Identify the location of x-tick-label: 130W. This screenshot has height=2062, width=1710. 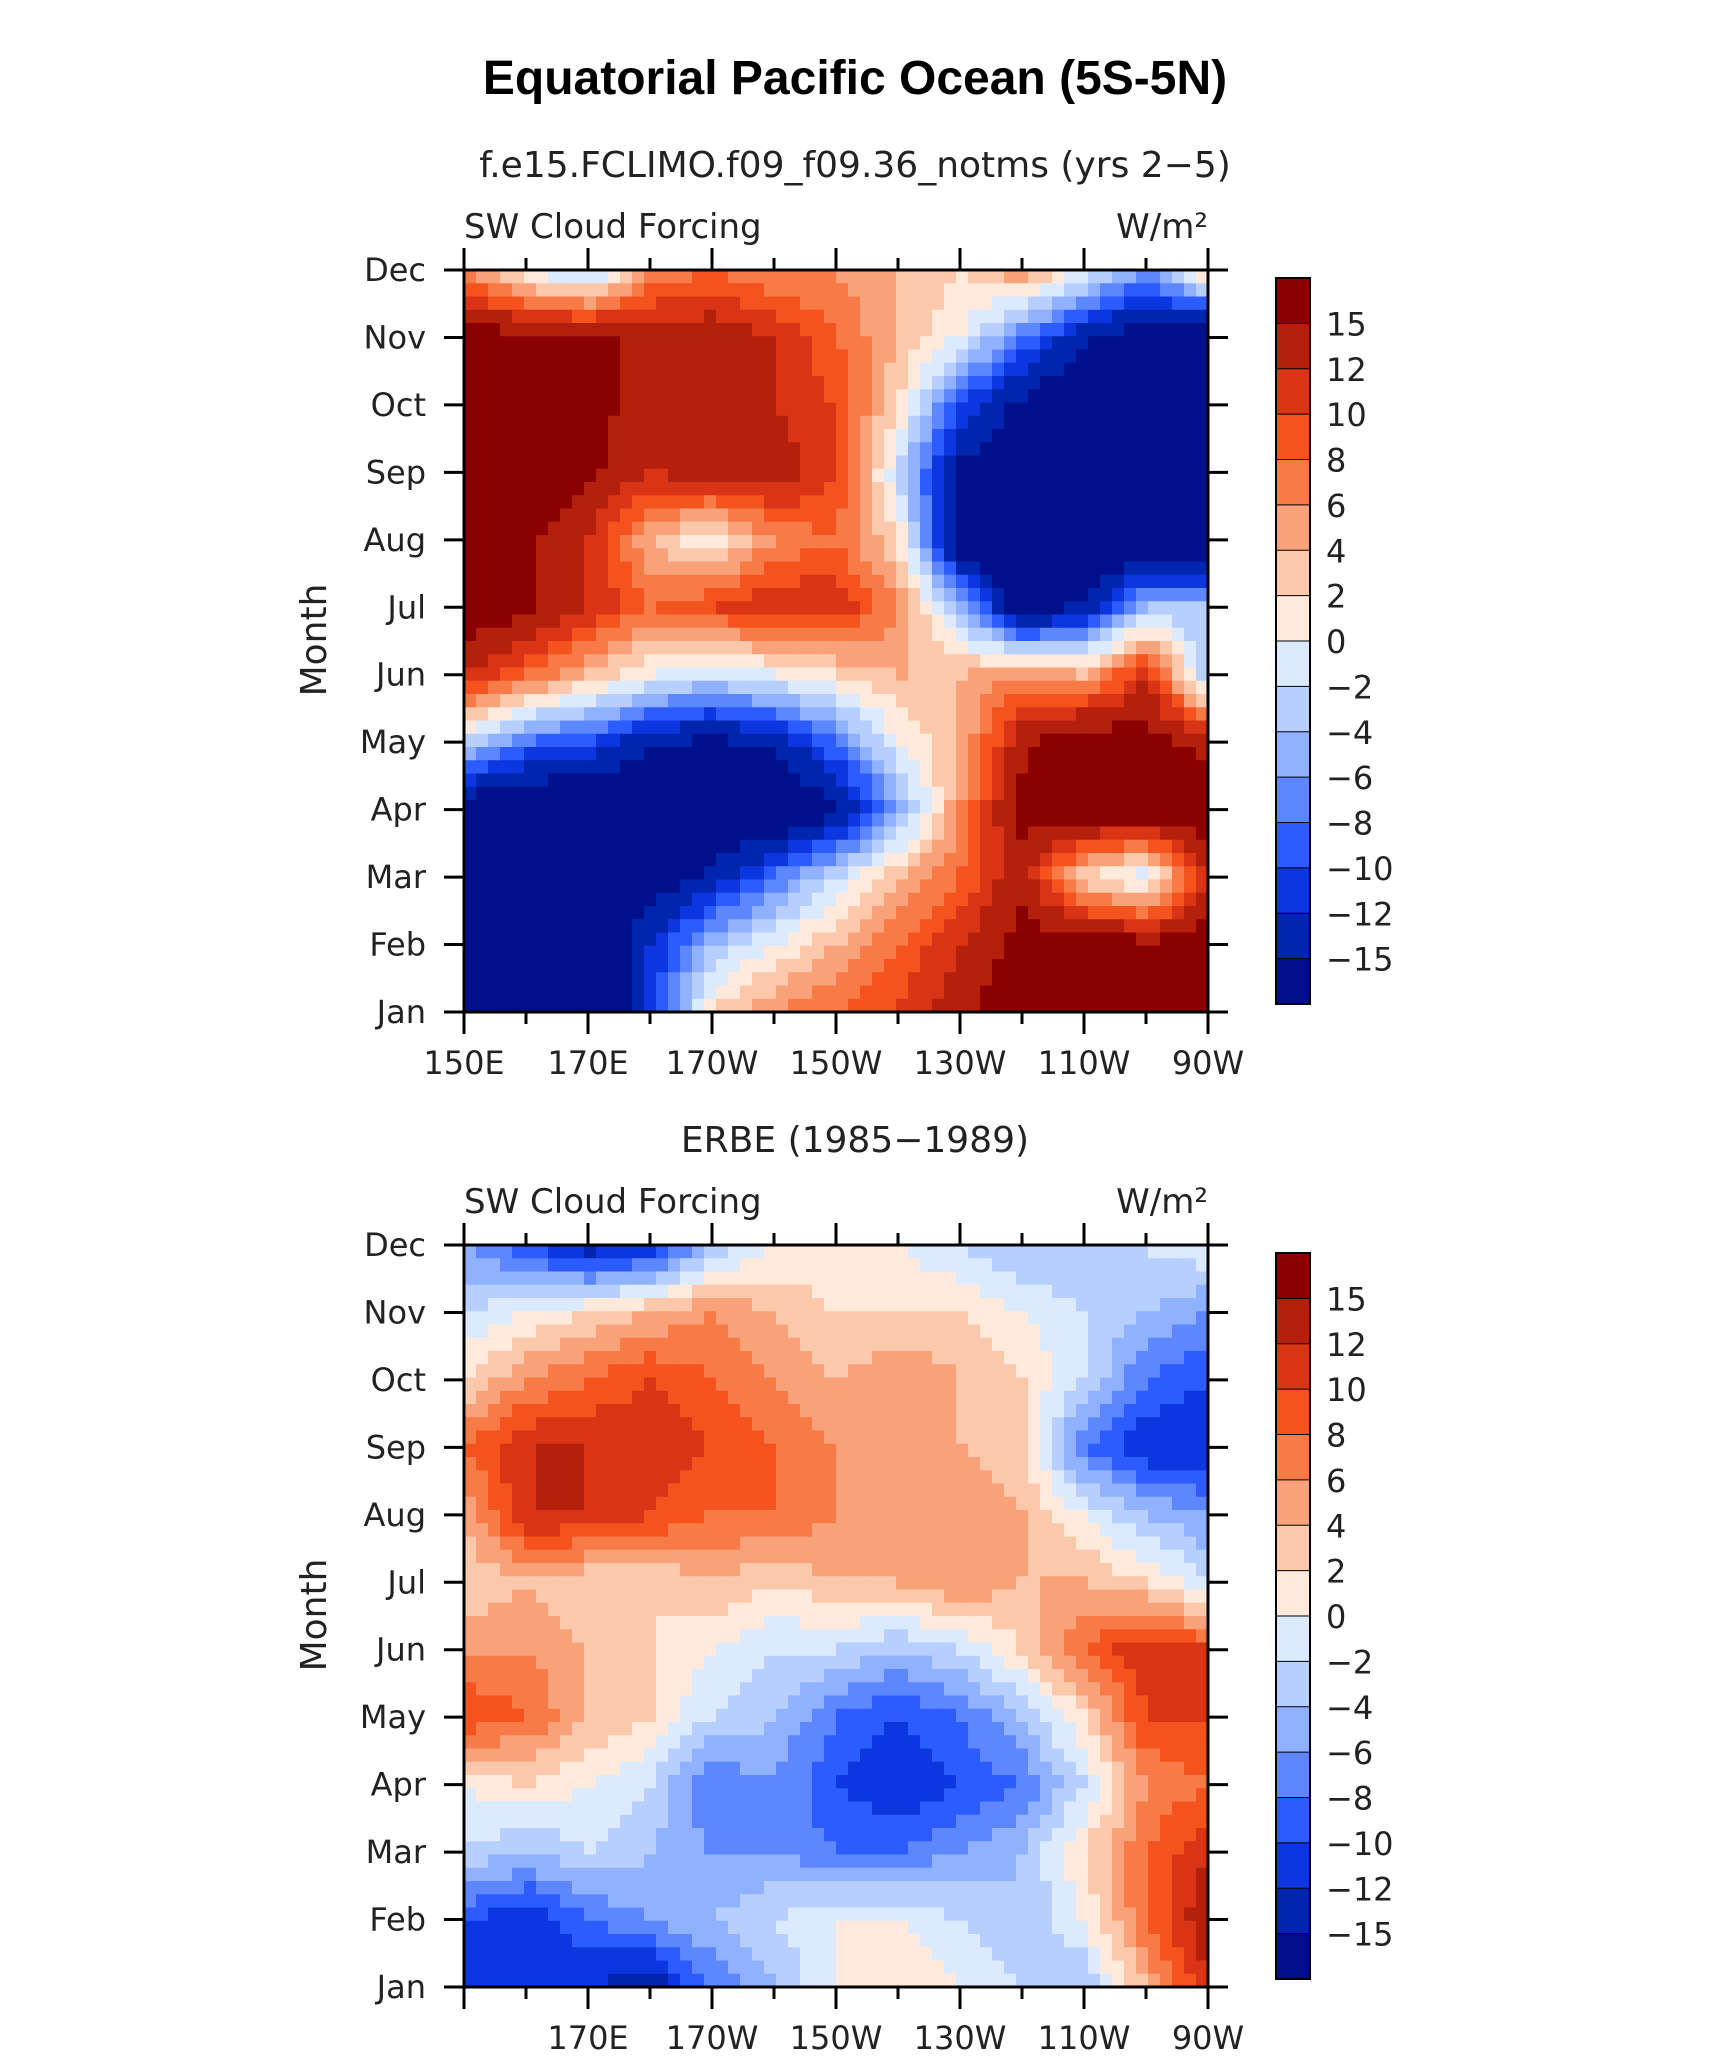
(960, 1063).